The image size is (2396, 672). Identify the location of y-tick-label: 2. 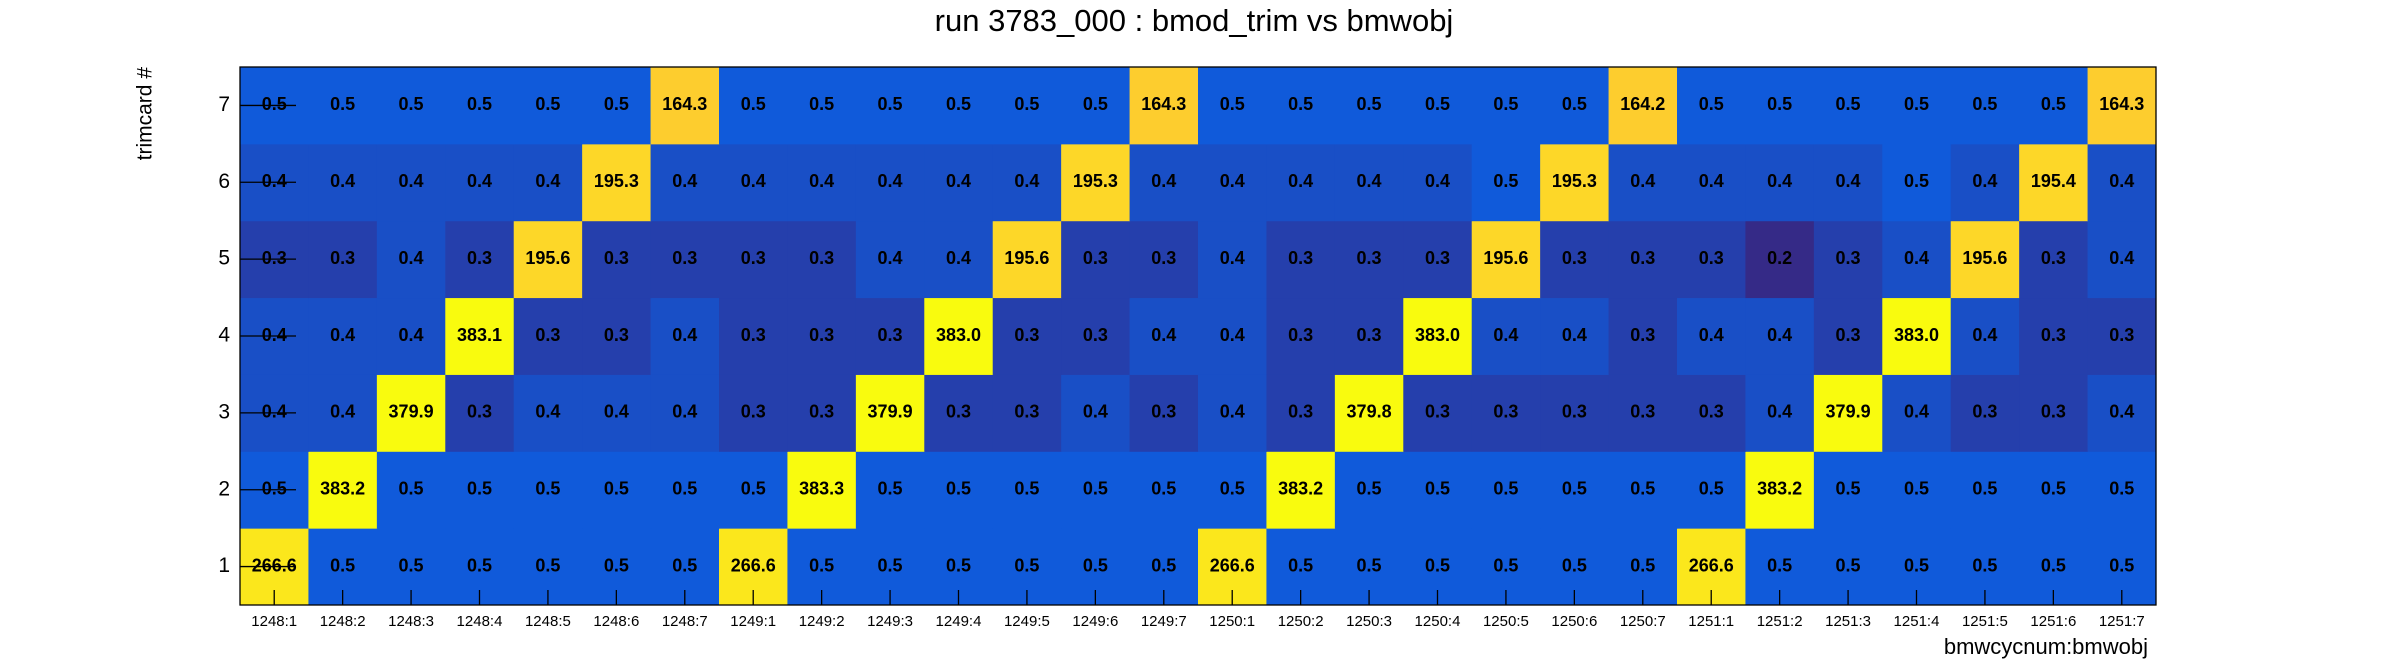
(224, 488).